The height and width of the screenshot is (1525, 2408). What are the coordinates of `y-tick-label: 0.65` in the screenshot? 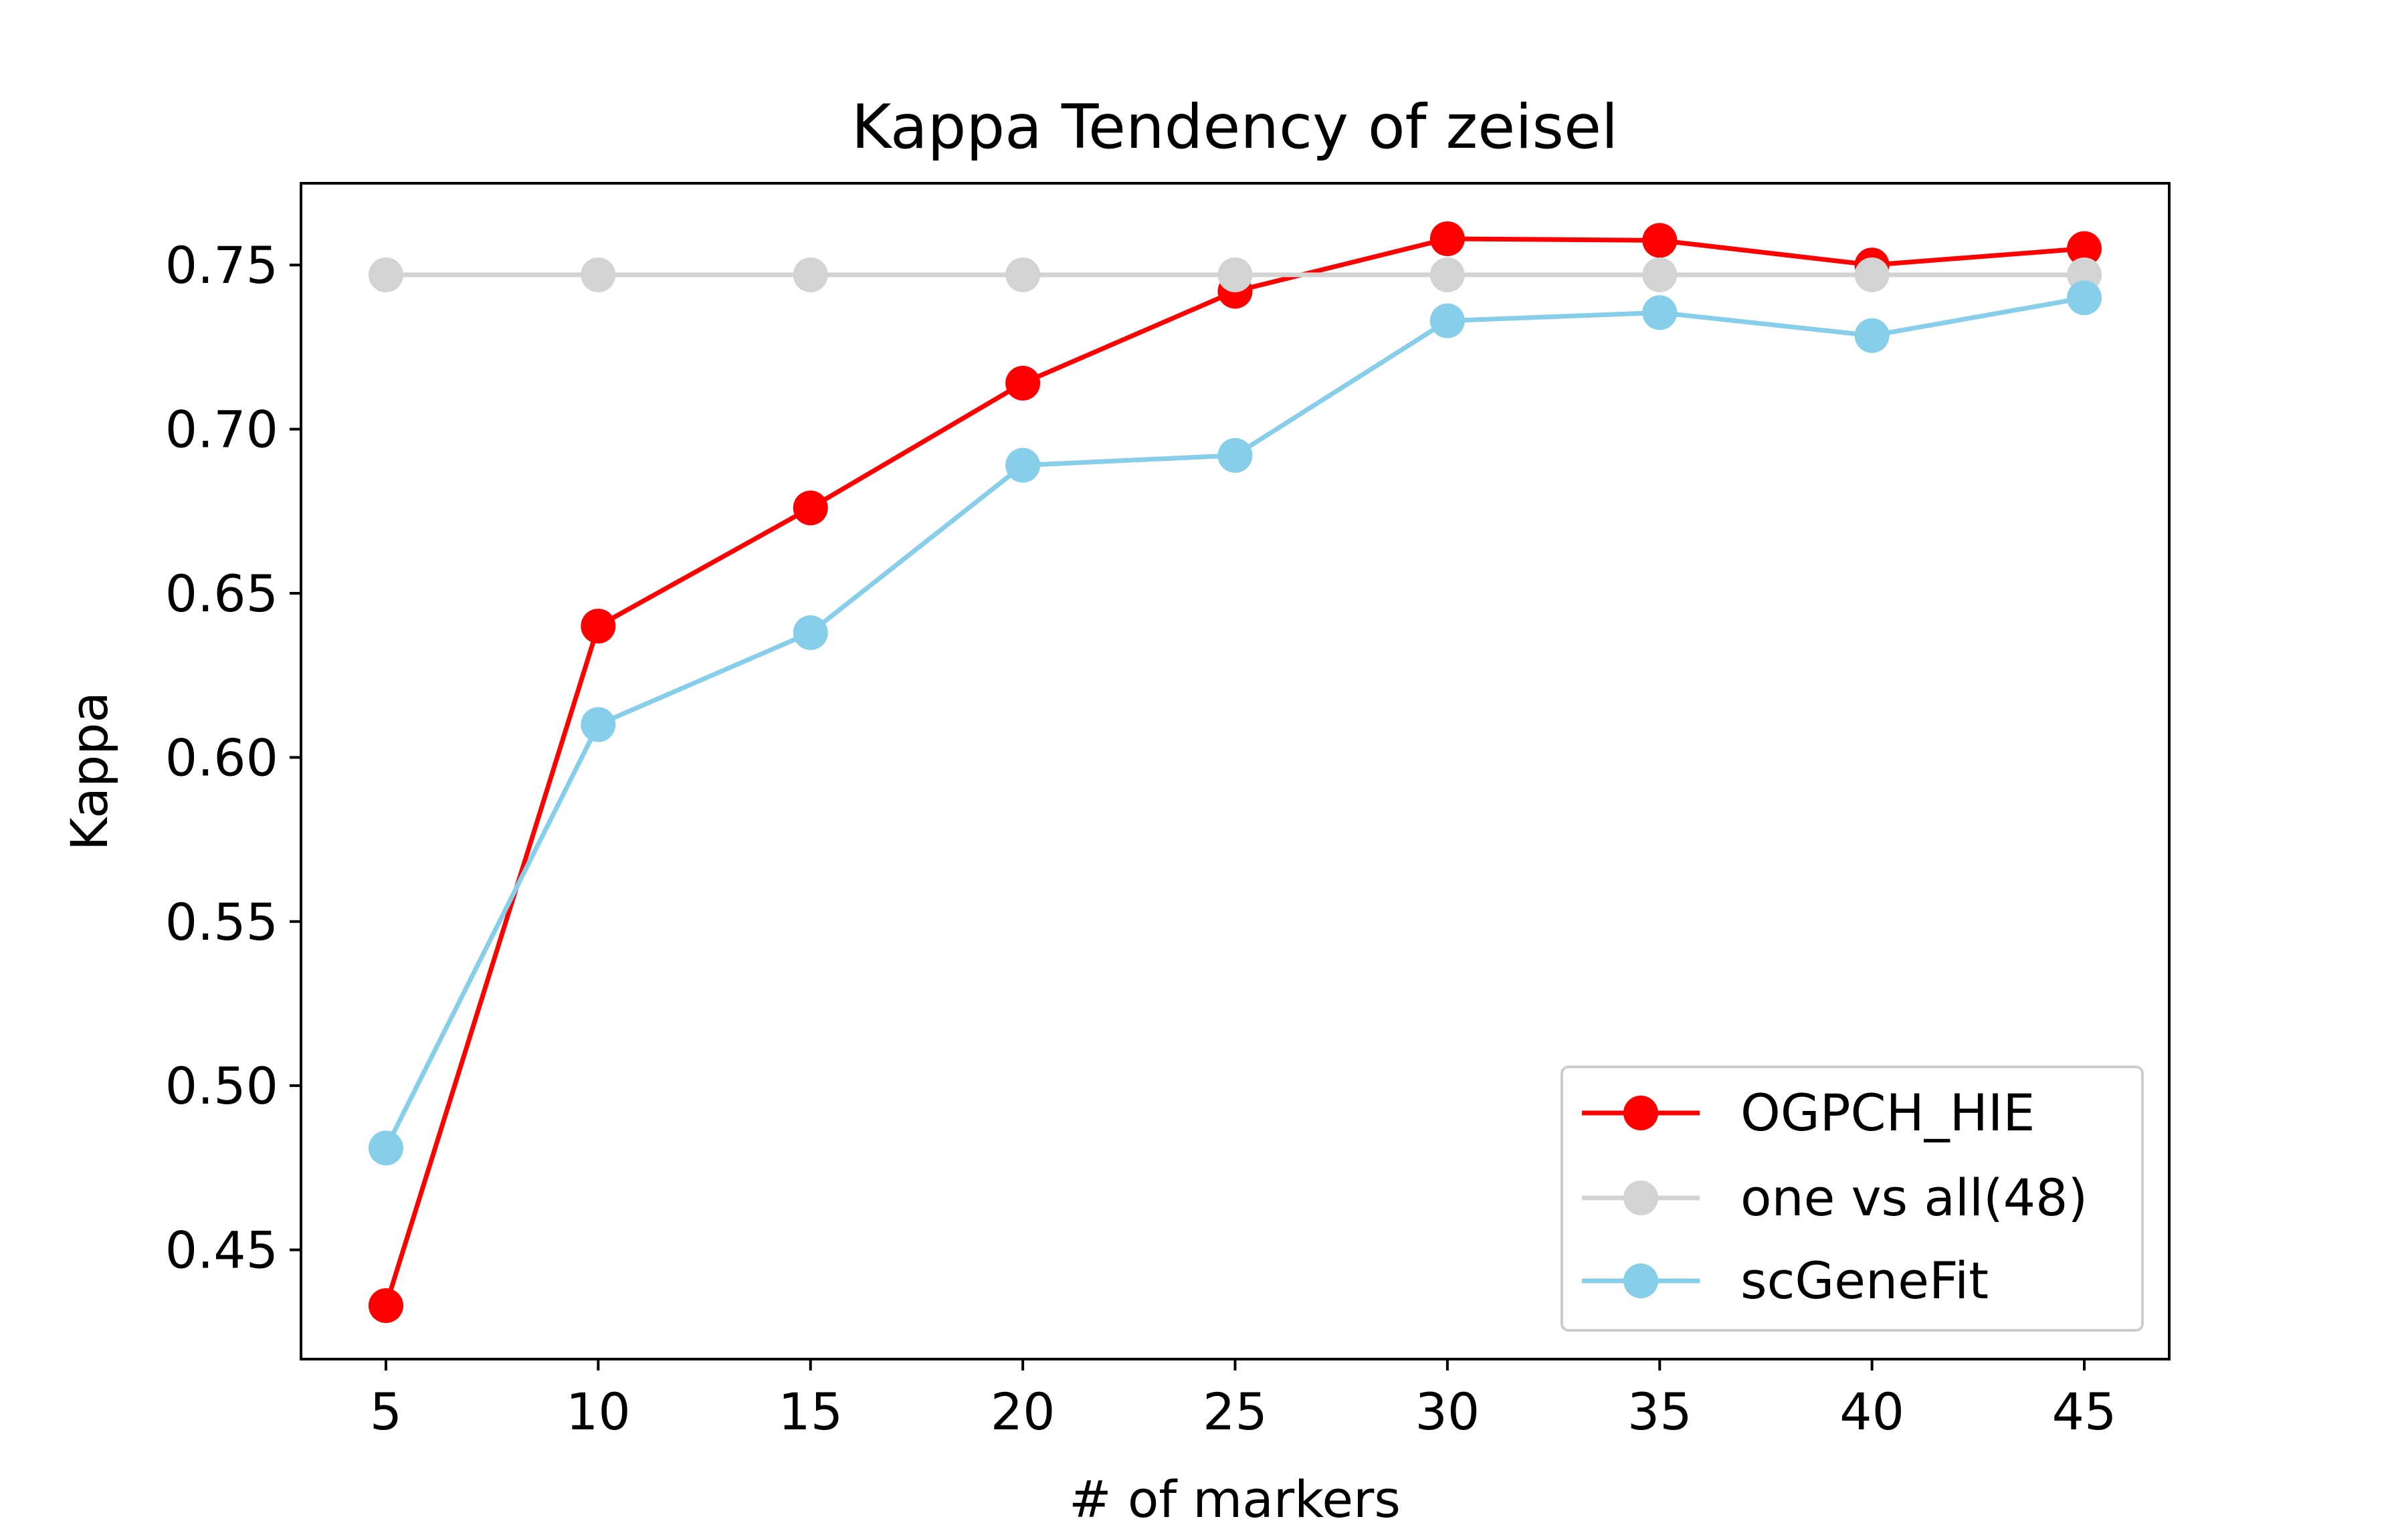 It's located at (221, 594).